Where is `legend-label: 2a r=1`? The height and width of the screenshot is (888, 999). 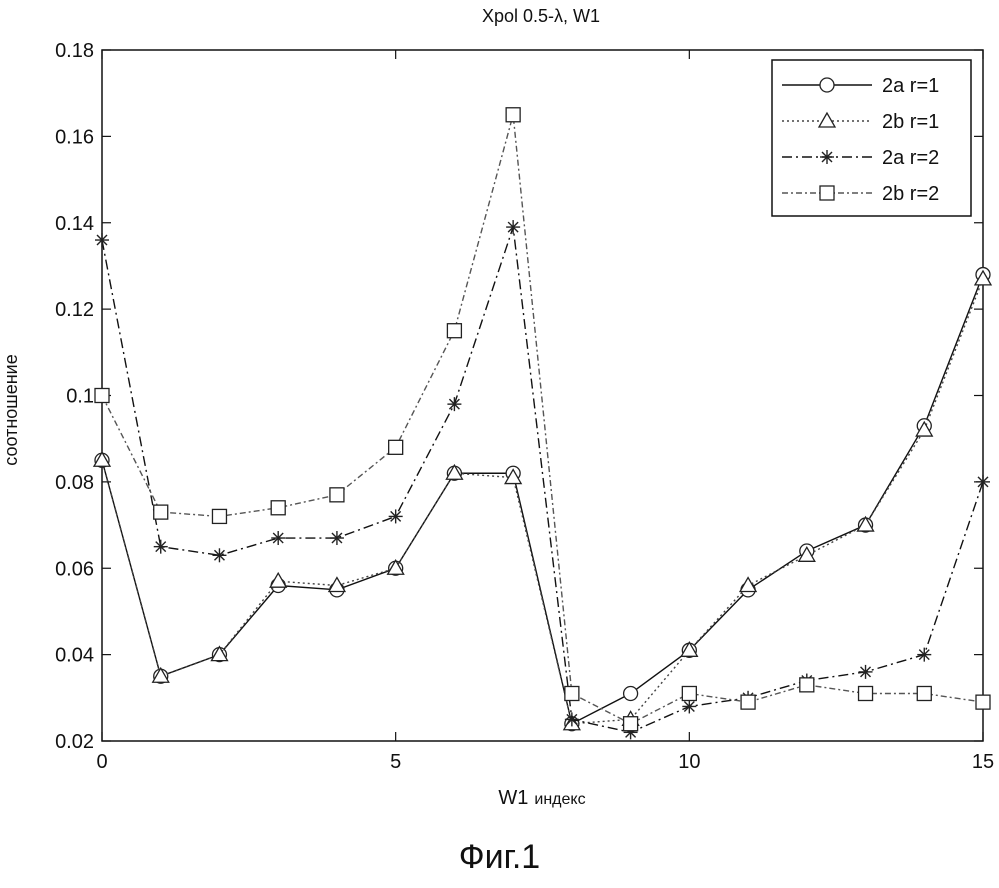 legend-label: 2a r=1 is located at coordinates (910, 86).